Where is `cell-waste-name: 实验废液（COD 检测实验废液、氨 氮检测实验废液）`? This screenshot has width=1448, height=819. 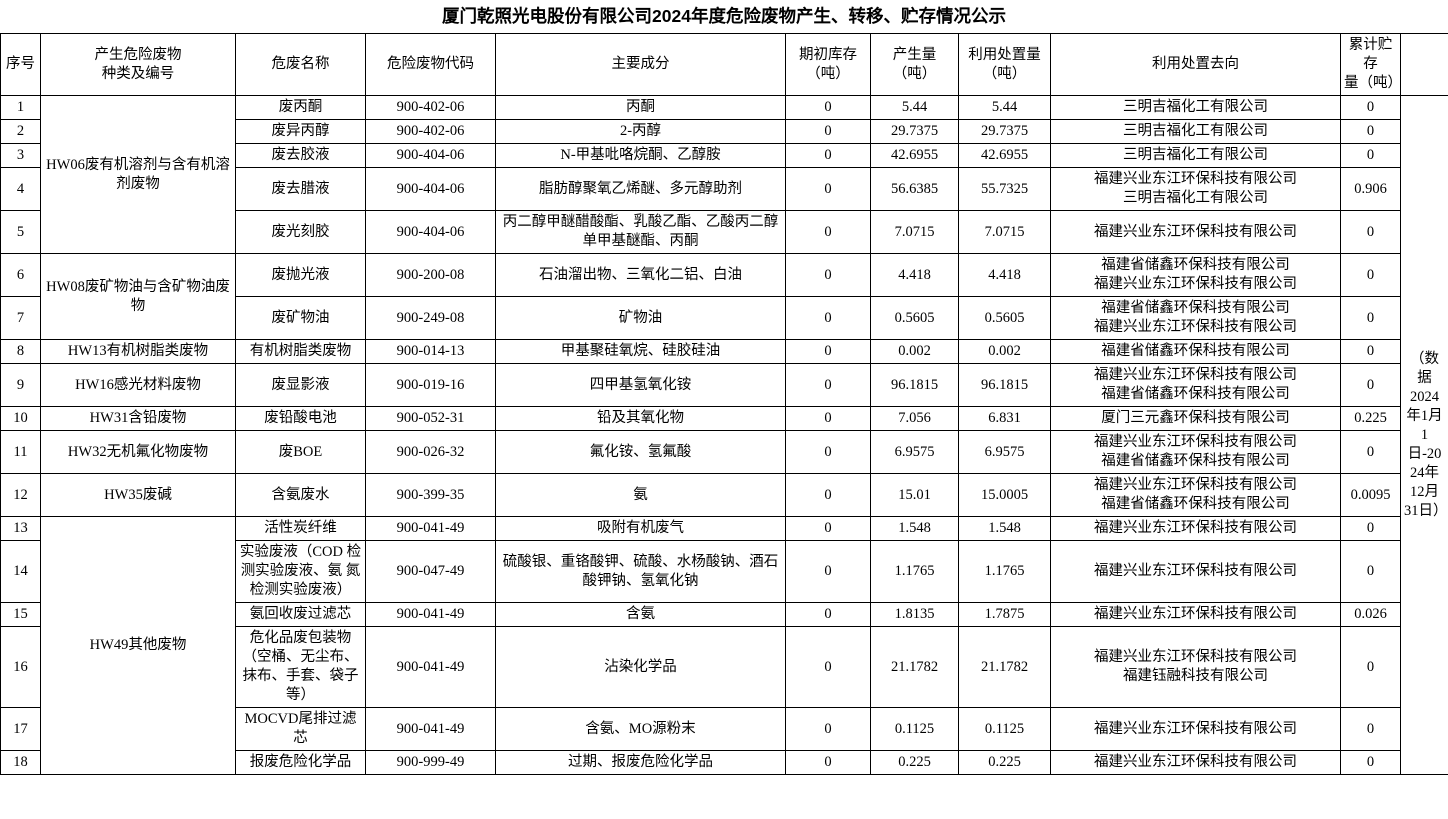 cell-waste-name: 实验废液（COD 检测实验废液、氨 氮检测实验废液） is located at coordinates (300, 571).